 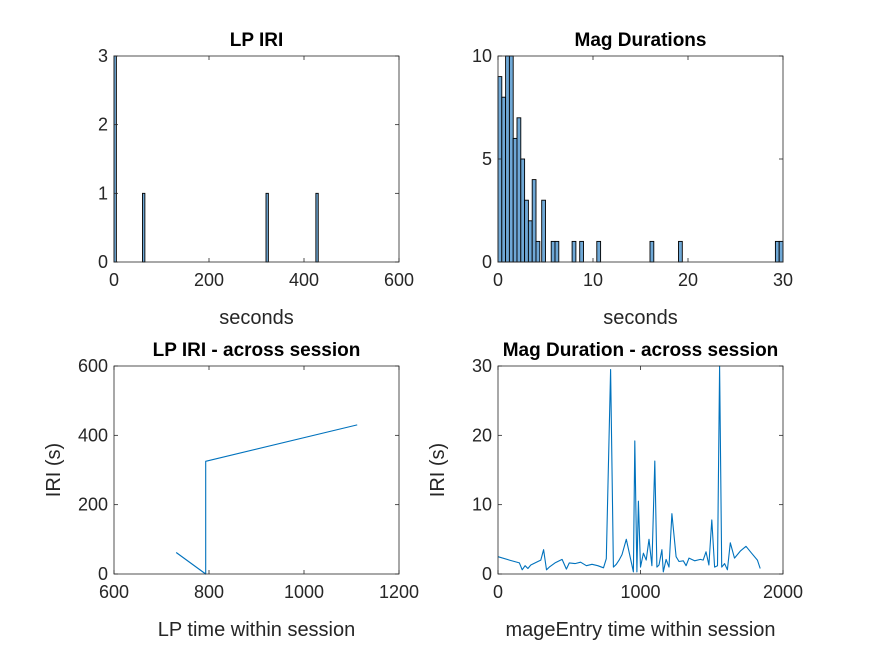 What do you see at coordinates (487, 159) in the screenshot?
I see `y-tick-label: 5` at bounding box center [487, 159].